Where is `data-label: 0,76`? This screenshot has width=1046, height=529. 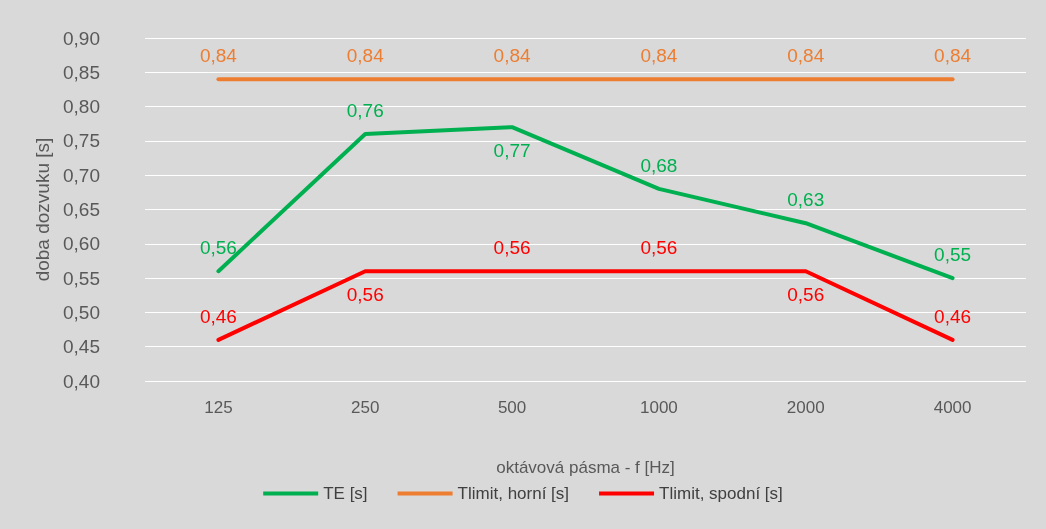 data-label: 0,76 is located at coordinates (365, 111).